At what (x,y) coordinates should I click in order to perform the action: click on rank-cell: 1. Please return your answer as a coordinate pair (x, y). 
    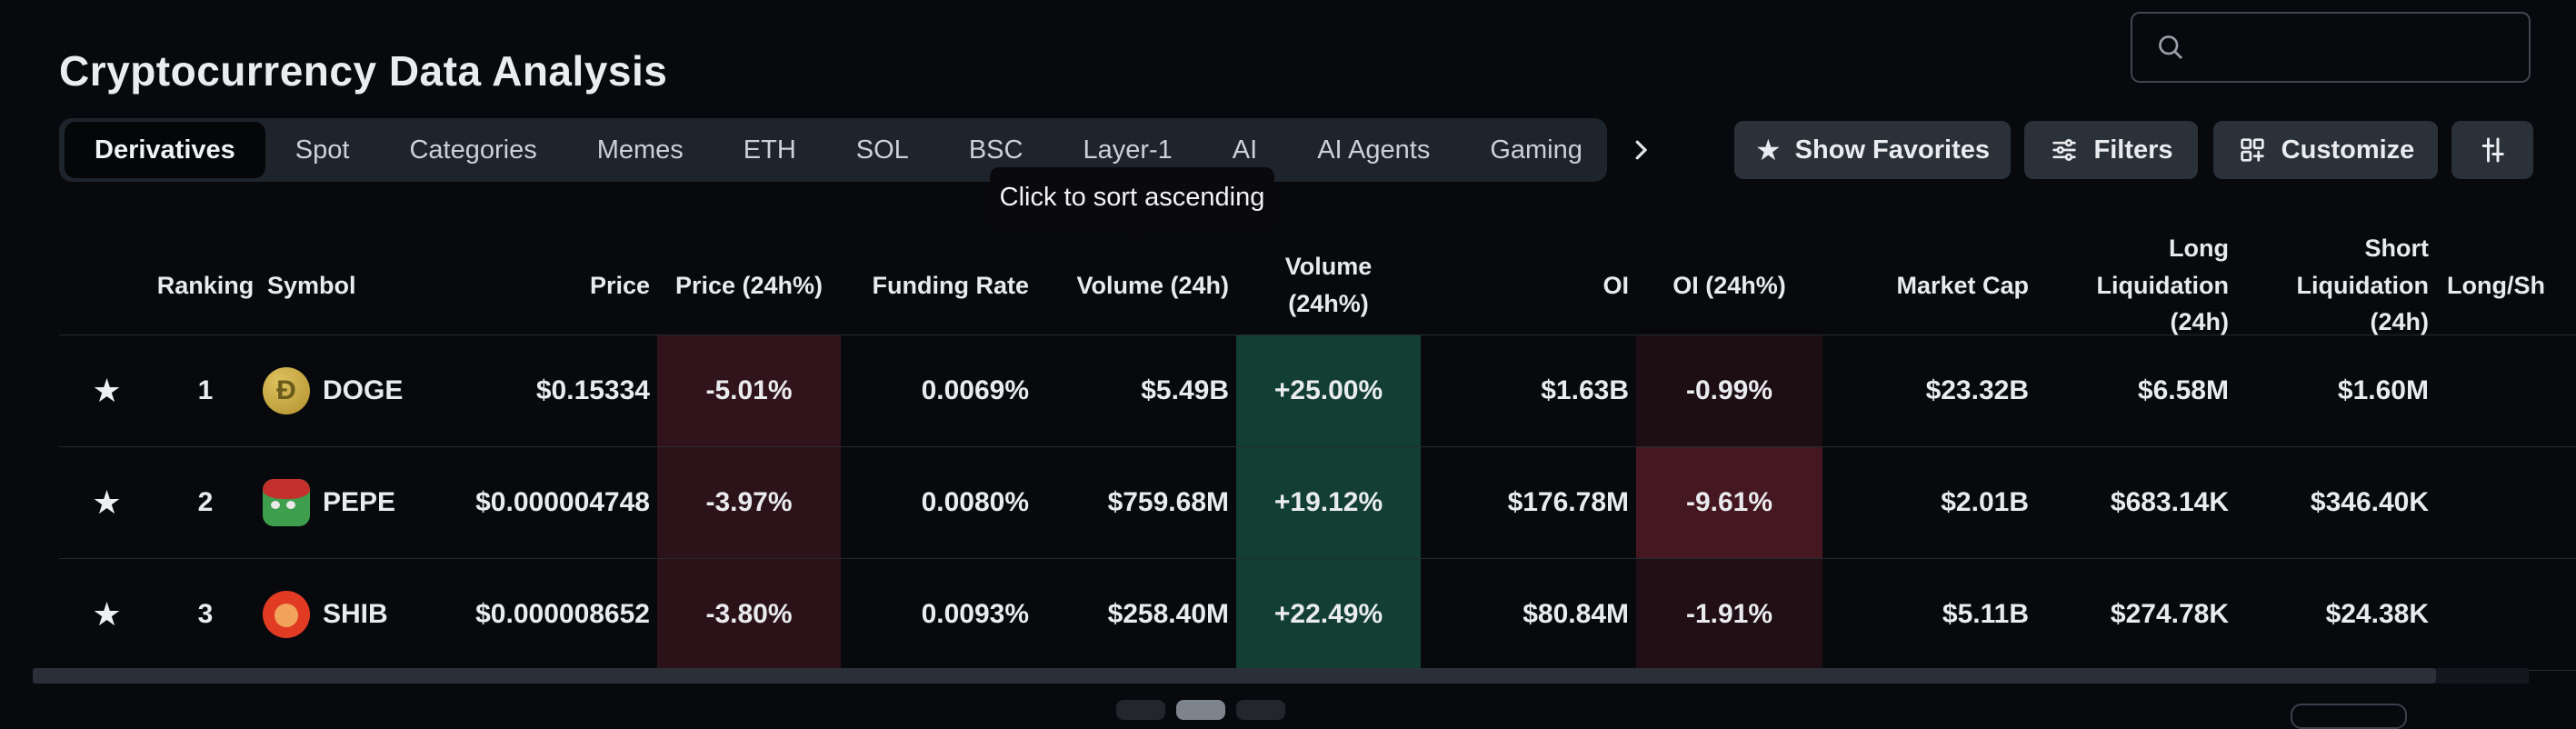
    Looking at the image, I should click on (205, 390).